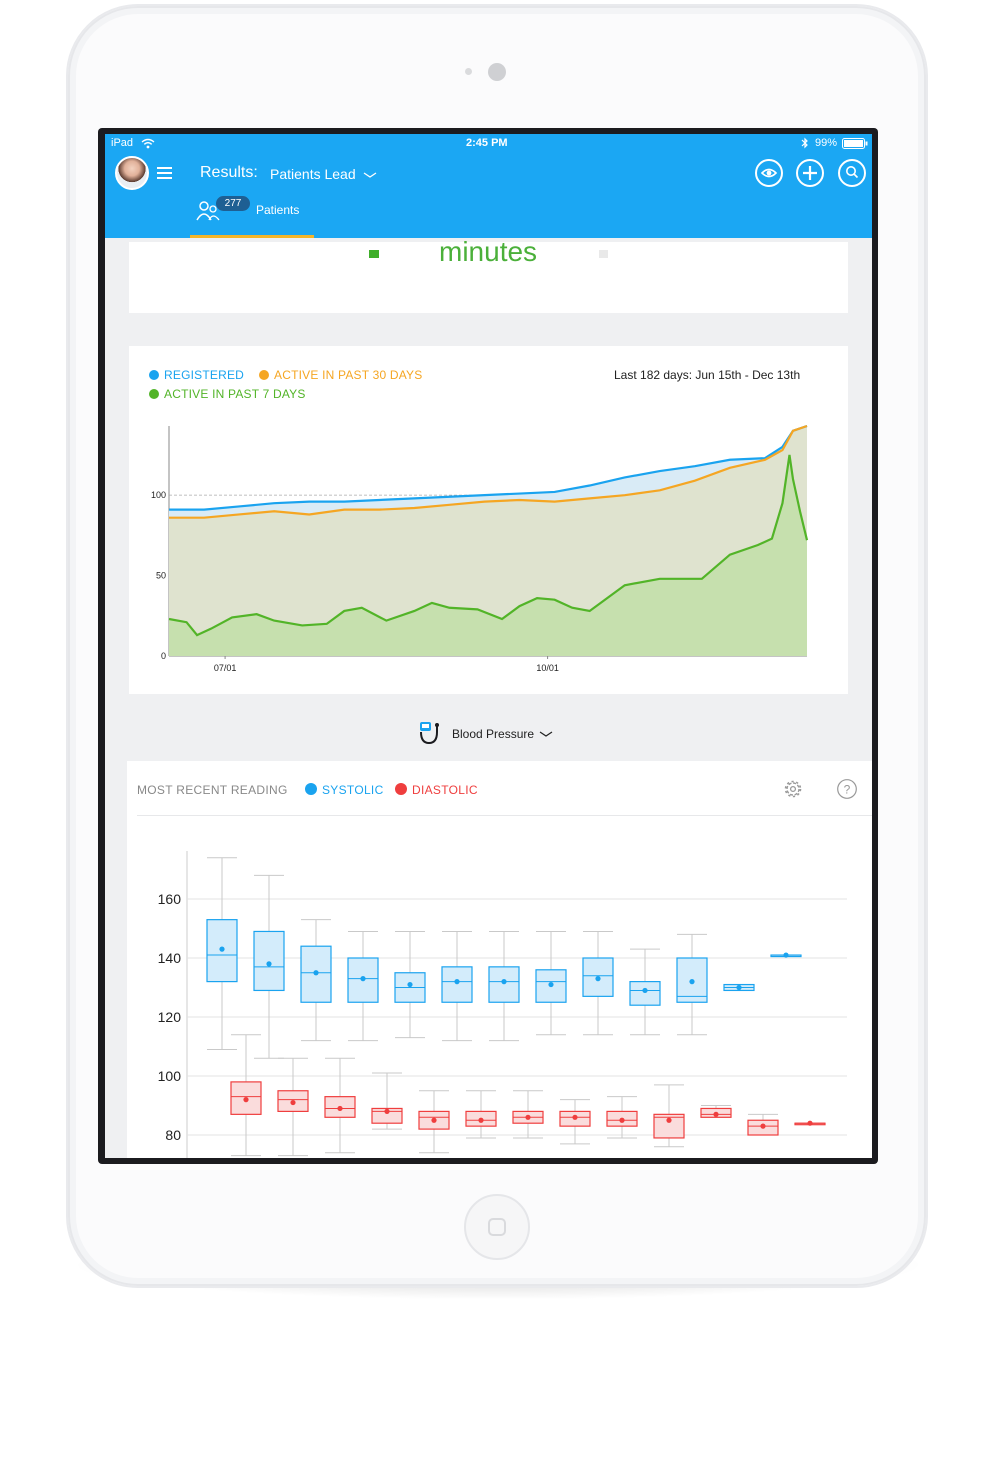 The width and height of the screenshot is (996, 1463). What do you see at coordinates (429, 733) in the screenshot?
I see `blood-pressure-icon` at bounding box center [429, 733].